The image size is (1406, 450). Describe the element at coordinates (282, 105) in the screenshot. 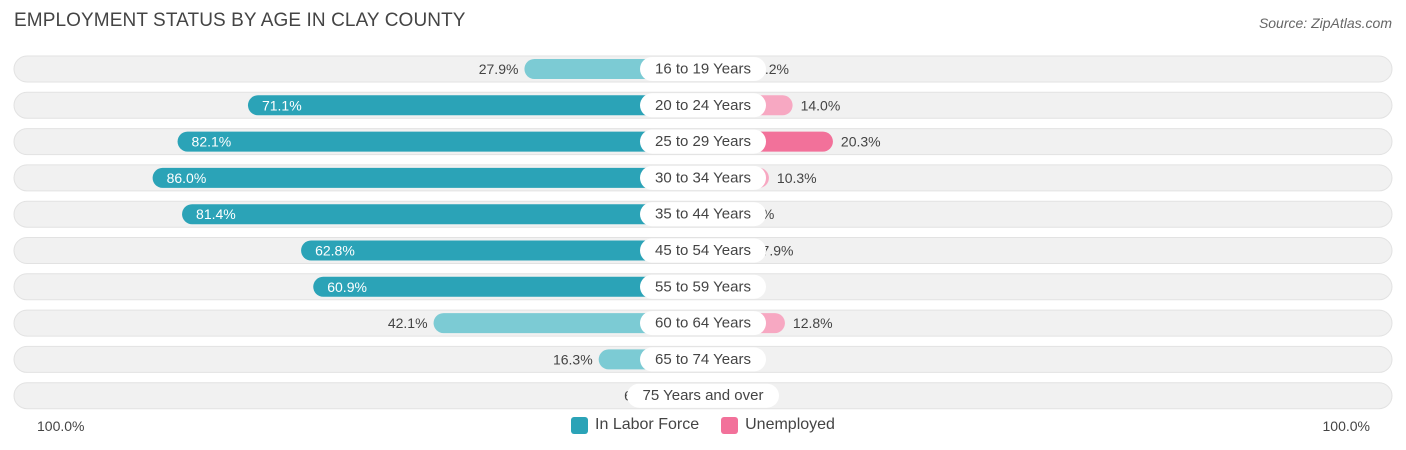

I see `labor-force-value-label: 71.1%` at that location.